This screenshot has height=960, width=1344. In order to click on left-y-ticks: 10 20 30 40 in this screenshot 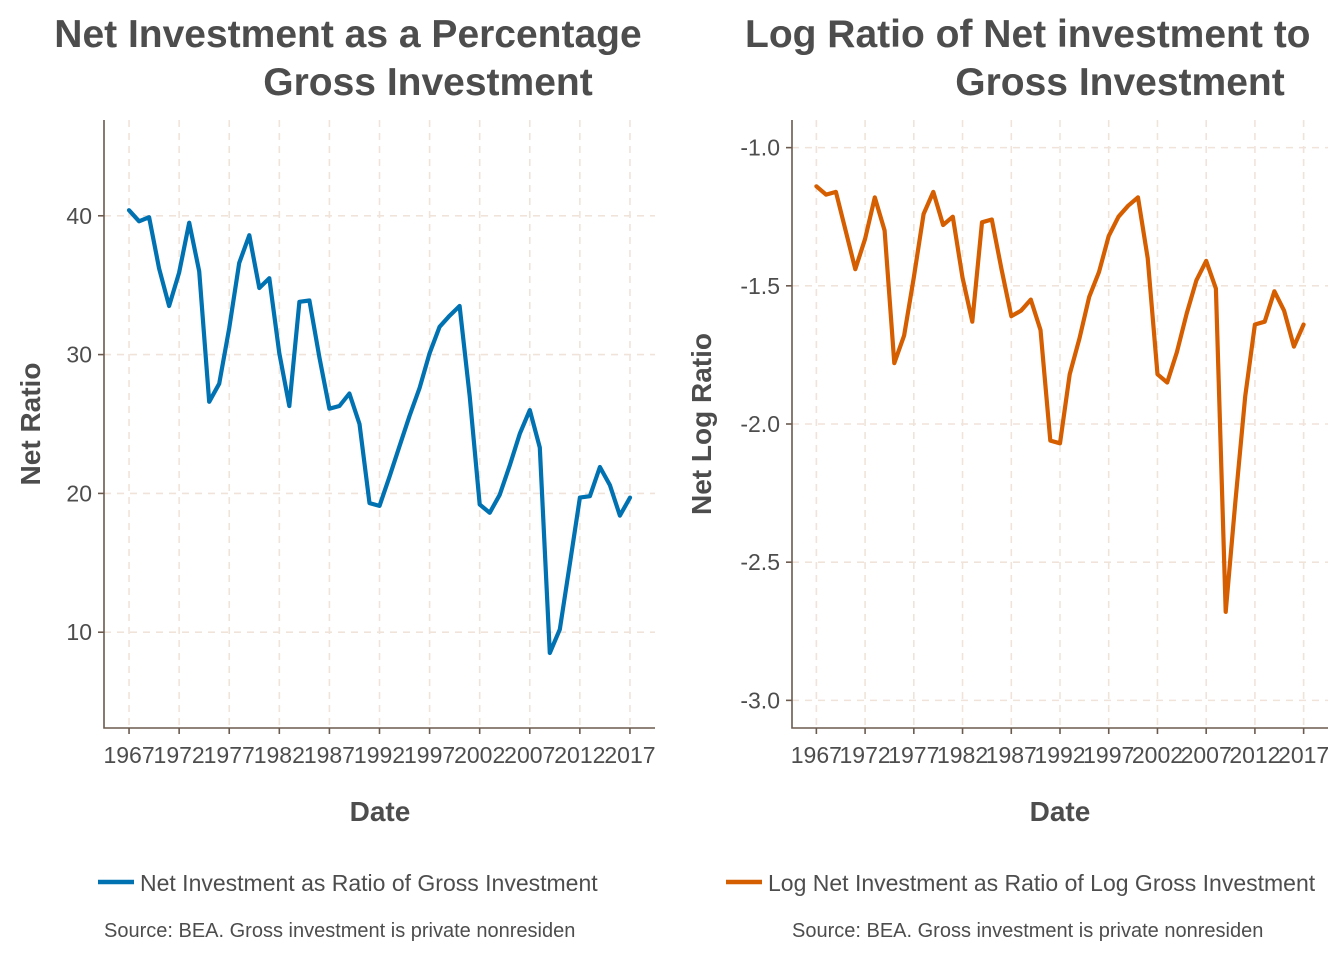, I will do `click(85, 424)`.